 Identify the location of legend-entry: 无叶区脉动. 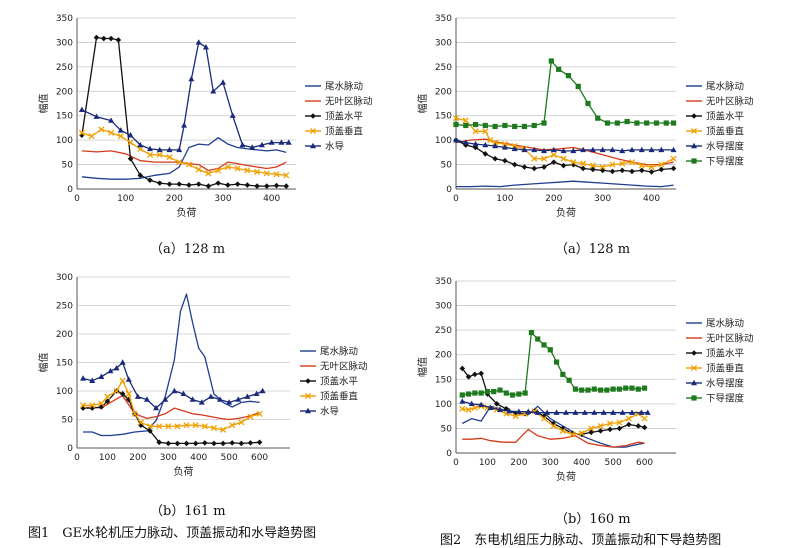
(334, 367).